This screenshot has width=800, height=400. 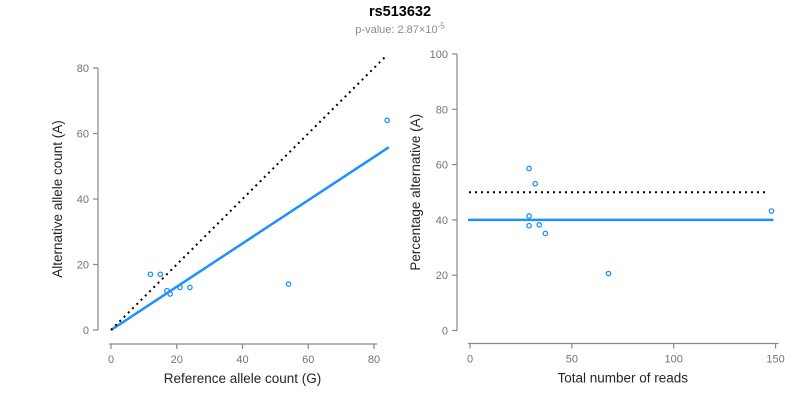 What do you see at coordinates (308, 360) in the screenshot?
I see `x-tick-label: 60` at bounding box center [308, 360].